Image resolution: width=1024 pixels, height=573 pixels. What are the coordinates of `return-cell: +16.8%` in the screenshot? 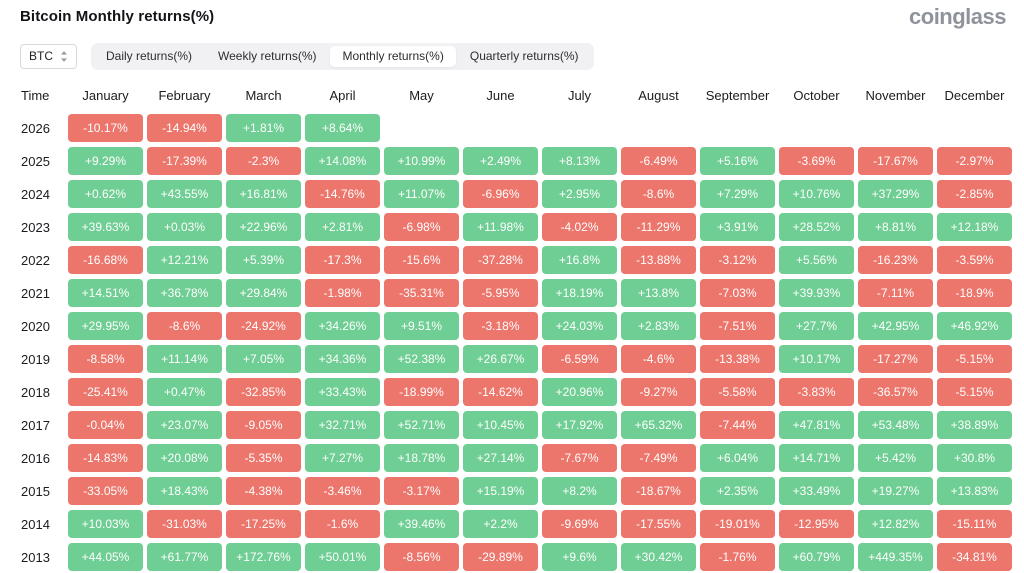 It's located at (579, 260).